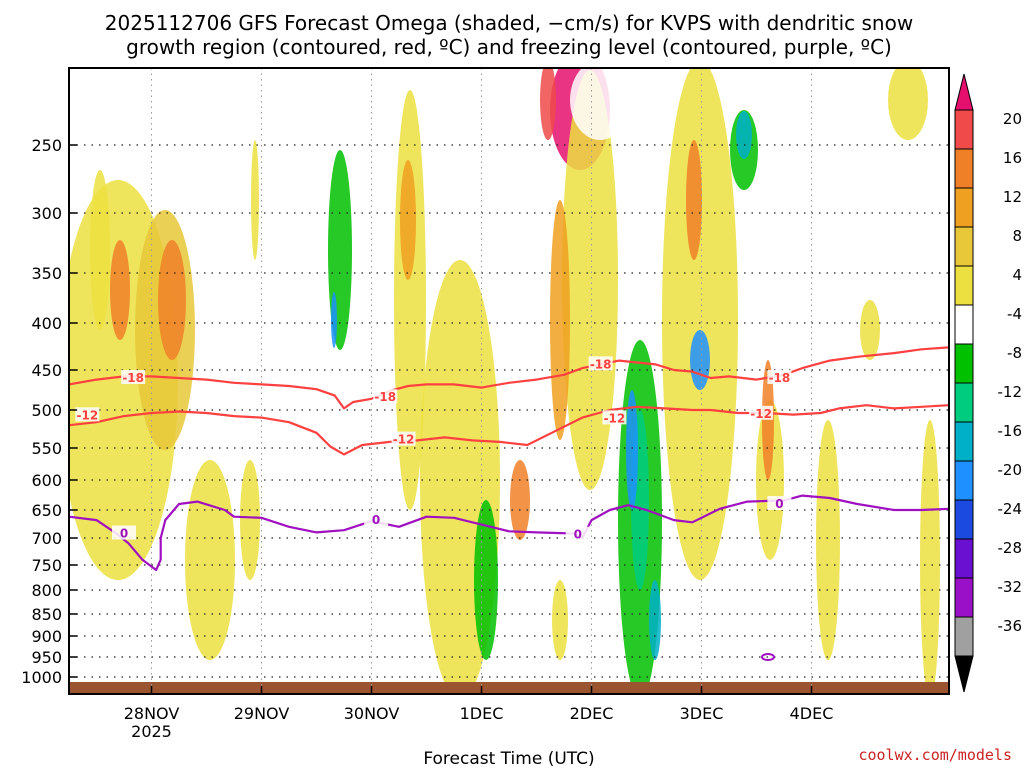 This screenshot has width=1024, height=768. I want to click on y-tick-label: 250, so click(46, 145).